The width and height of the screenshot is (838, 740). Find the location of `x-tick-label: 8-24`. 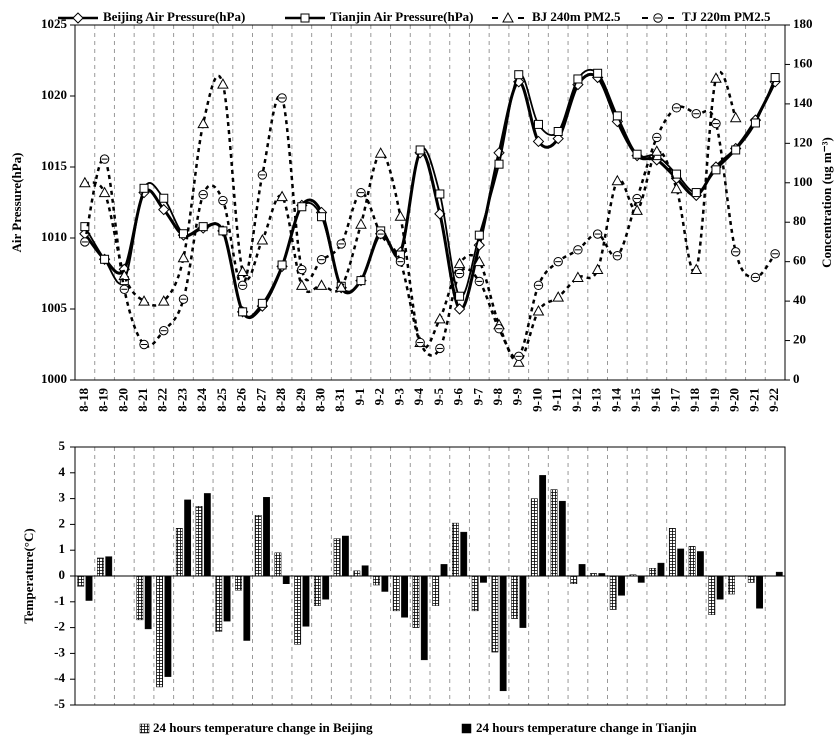

x-tick-label: 8-24 is located at coordinates (201, 400).